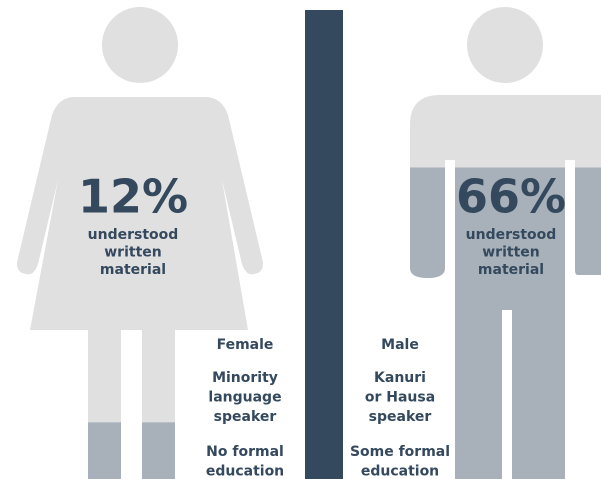 Image resolution: width=601 pixels, height=479 pixels. I want to click on trait: language, so click(244, 398).